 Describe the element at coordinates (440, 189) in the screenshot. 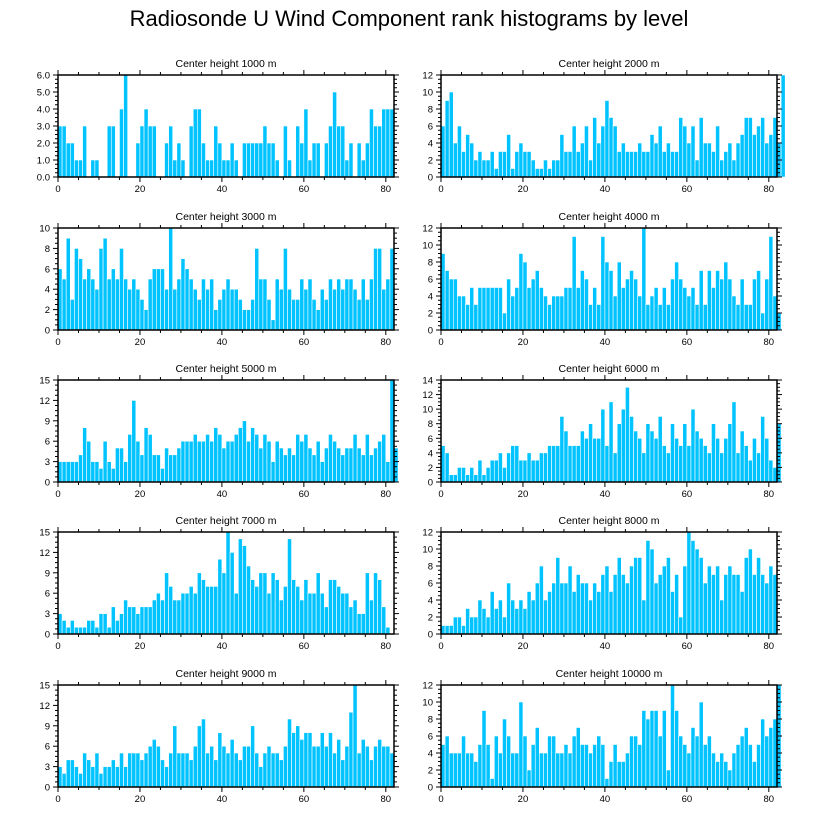

I see `x-tick-label: 0` at that location.